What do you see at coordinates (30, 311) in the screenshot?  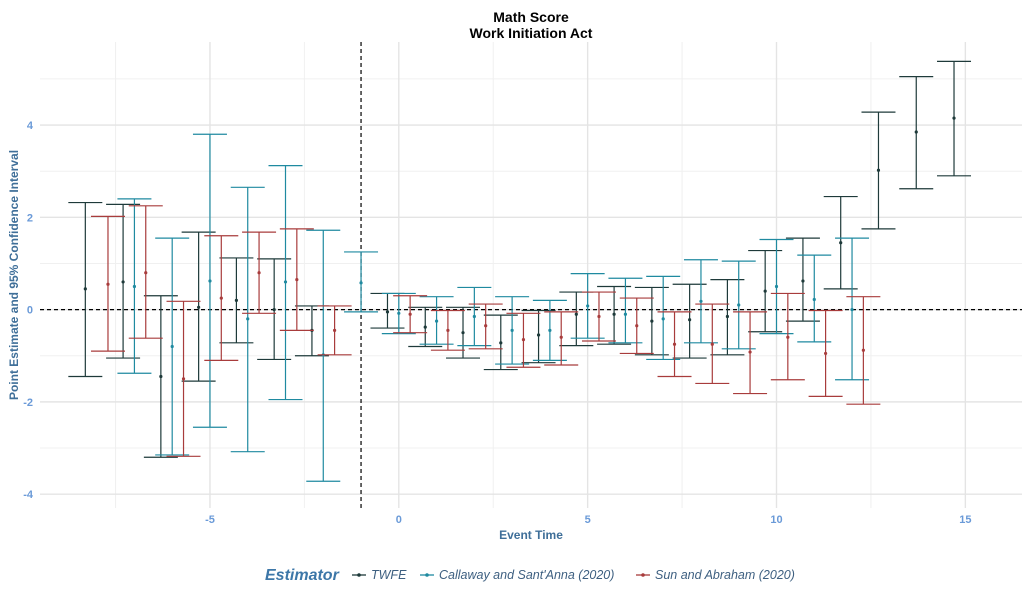 I see `y-tick-label: 0` at bounding box center [30, 311].